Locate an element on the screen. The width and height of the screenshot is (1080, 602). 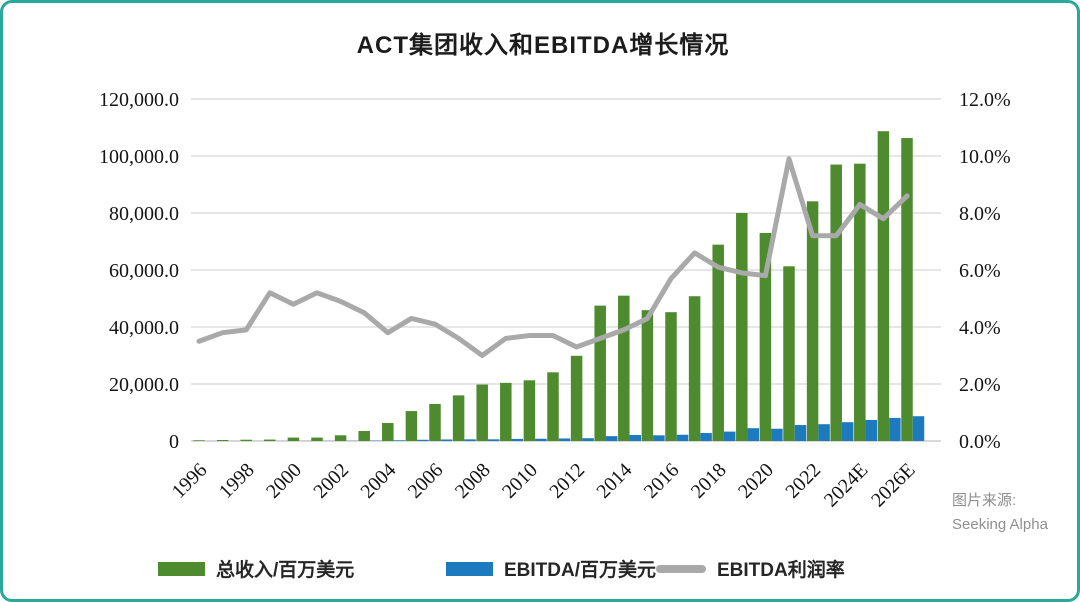
x-axis-tick: 2016 is located at coordinates (662, 481).